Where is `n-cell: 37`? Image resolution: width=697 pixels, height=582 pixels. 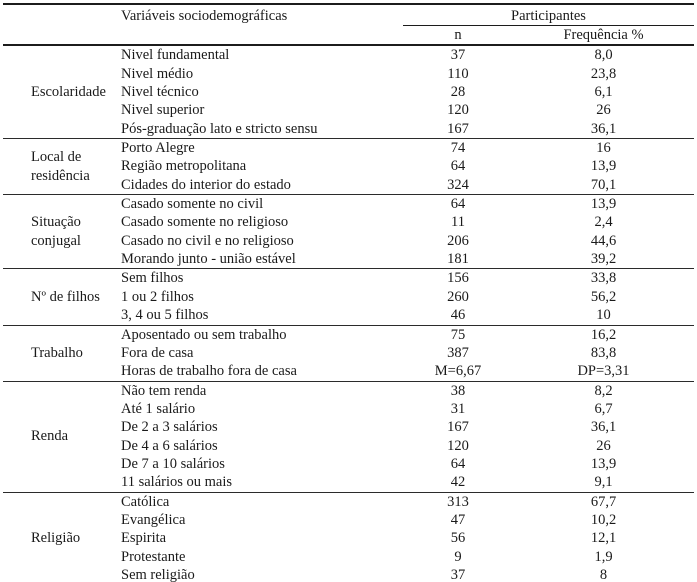
n-cell: 37 is located at coordinates (458, 54).